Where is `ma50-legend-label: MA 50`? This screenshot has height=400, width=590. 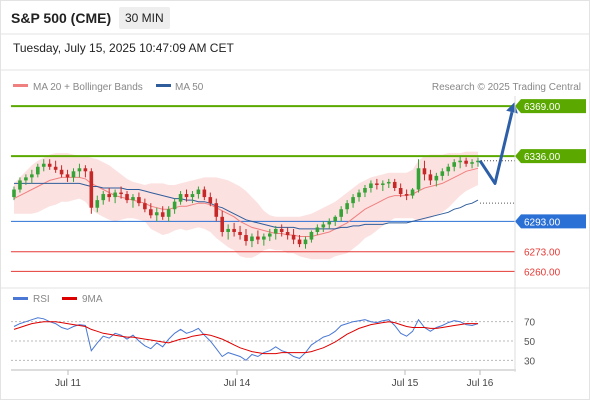
ma50-legend-label: MA 50 is located at coordinates (189, 87).